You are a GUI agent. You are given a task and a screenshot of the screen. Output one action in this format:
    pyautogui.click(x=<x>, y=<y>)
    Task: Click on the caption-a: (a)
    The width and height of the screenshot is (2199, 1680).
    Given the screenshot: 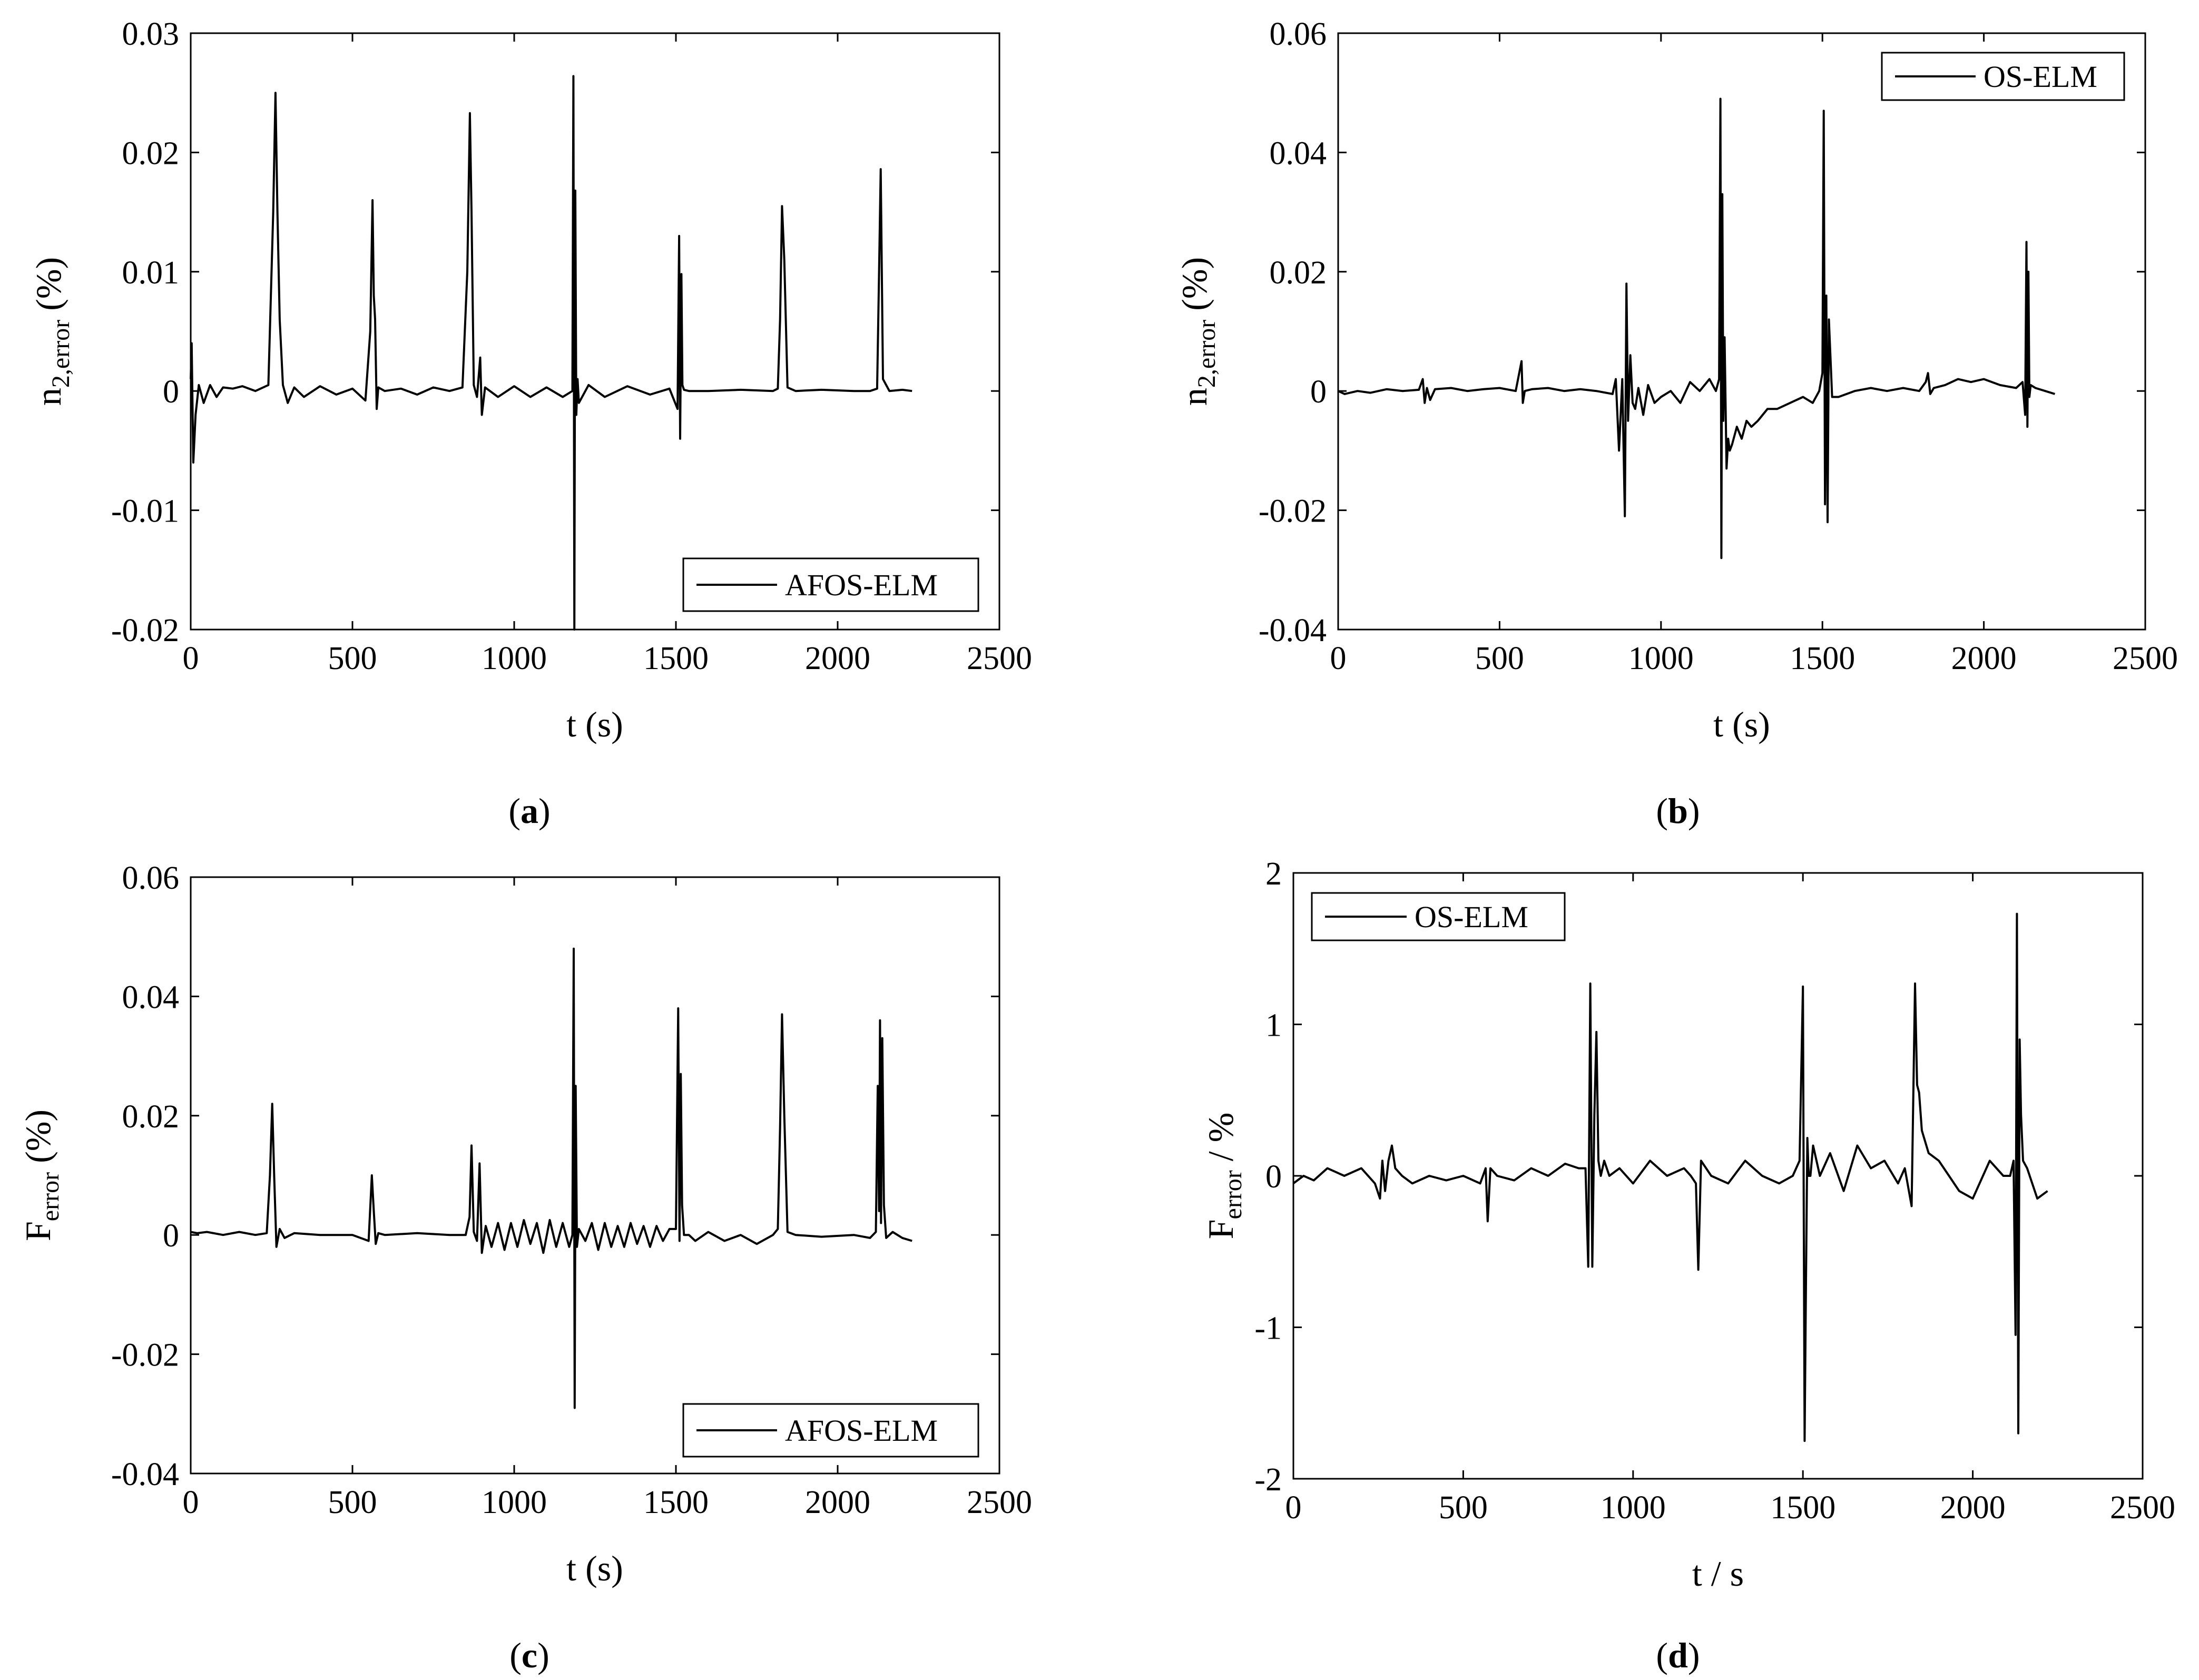 What is the action you would take?
    pyautogui.click(x=529, y=811)
    